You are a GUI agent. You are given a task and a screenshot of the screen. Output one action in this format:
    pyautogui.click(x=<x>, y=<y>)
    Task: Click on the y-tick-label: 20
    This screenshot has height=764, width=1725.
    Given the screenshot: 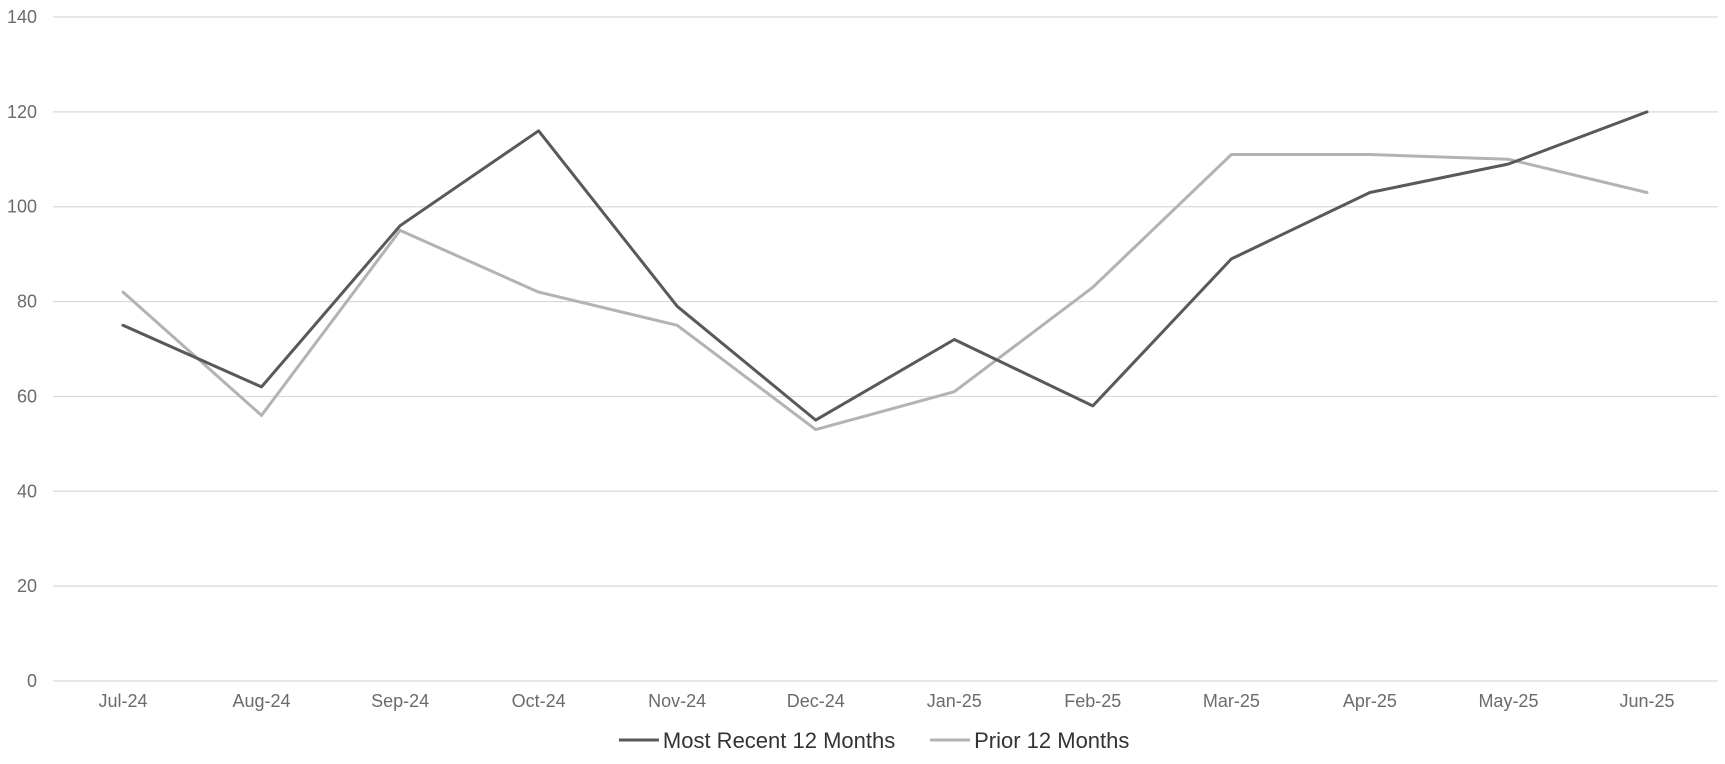 What is the action you would take?
    pyautogui.click(x=27, y=586)
    